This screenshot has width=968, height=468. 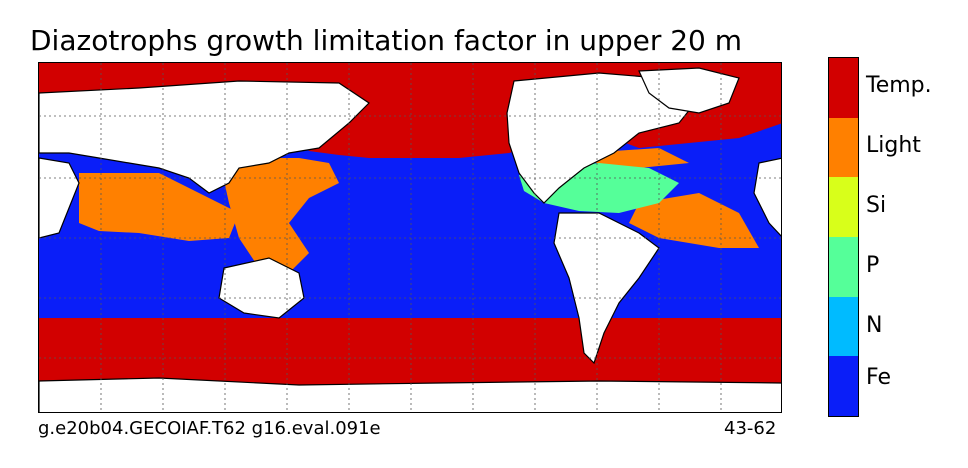 What do you see at coordinates (767, 197) in the screenshot?
I see `africa-east` at bounding box center [767, 197].